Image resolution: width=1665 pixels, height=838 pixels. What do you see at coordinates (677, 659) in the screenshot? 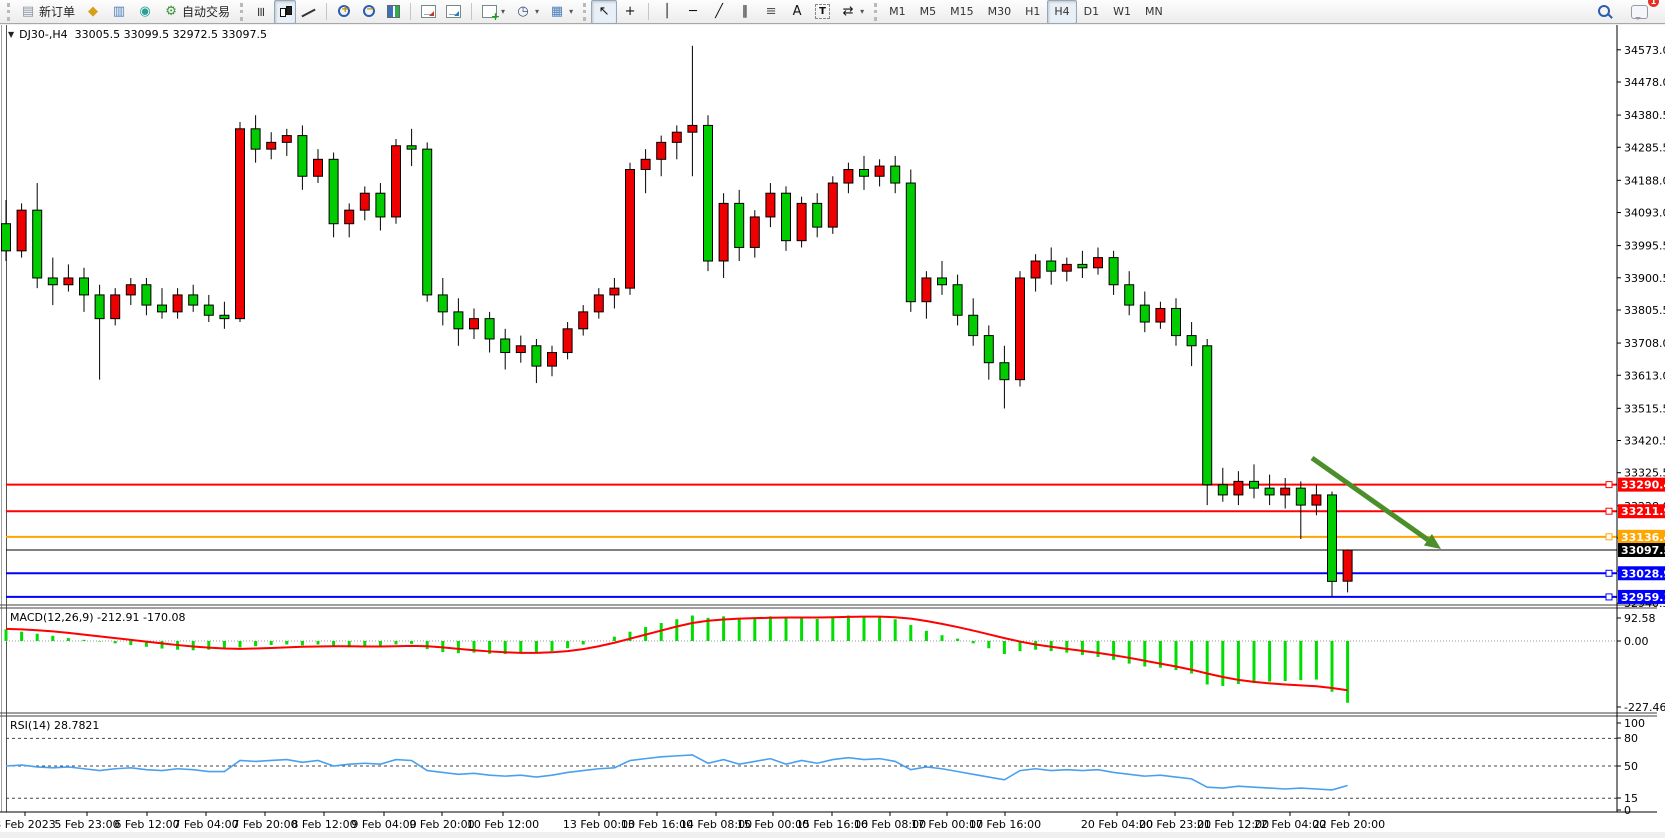
I see `macd-histogram` at bounding box center [677, 659].